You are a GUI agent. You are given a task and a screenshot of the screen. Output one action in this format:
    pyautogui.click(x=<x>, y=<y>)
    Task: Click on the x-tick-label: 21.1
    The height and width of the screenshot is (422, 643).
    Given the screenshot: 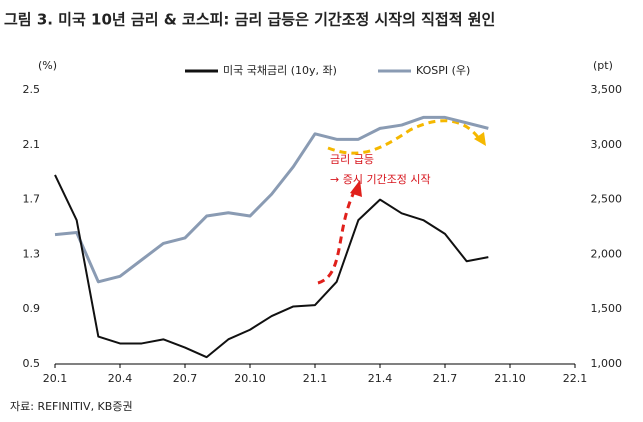 What is the action you would take?
    pyautogui.click(x=315, y=378)
    